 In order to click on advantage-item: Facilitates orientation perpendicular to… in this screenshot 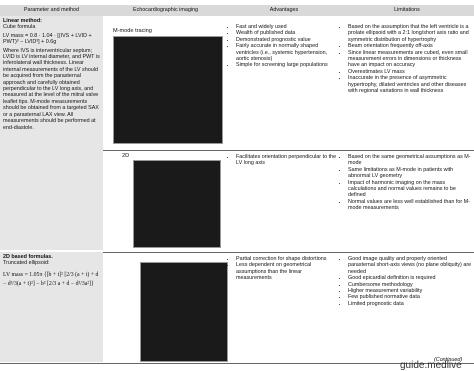, I will do `click(287, 160)`.